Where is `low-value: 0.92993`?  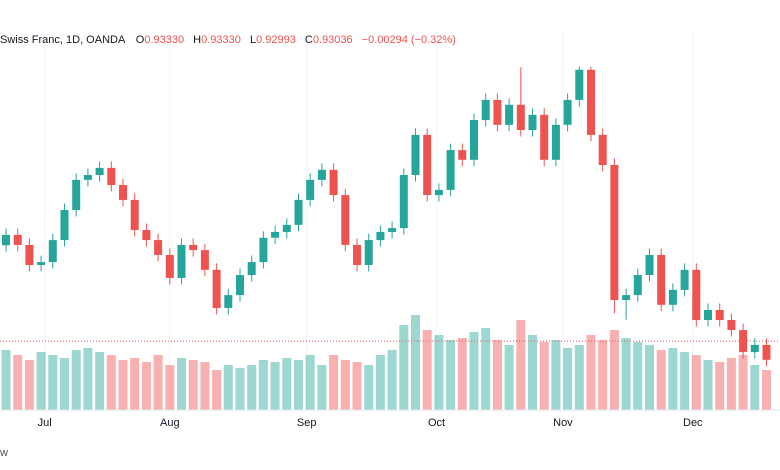 low-value: 0.92993 is located at coordinates (276, 40).